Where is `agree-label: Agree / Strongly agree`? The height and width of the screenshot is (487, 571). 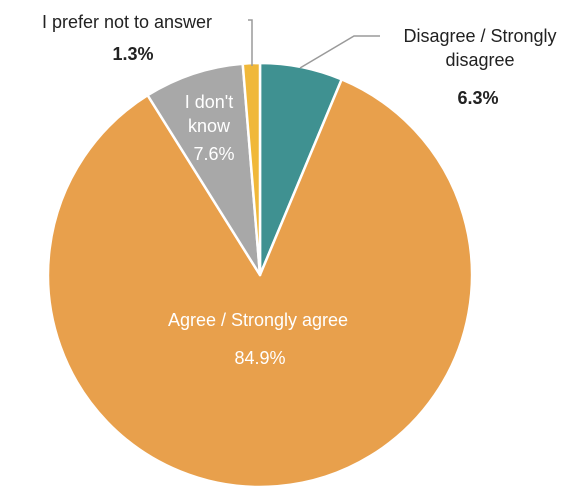
agree-label: Agree / Strongly agree is located at coordinates (258, 320).